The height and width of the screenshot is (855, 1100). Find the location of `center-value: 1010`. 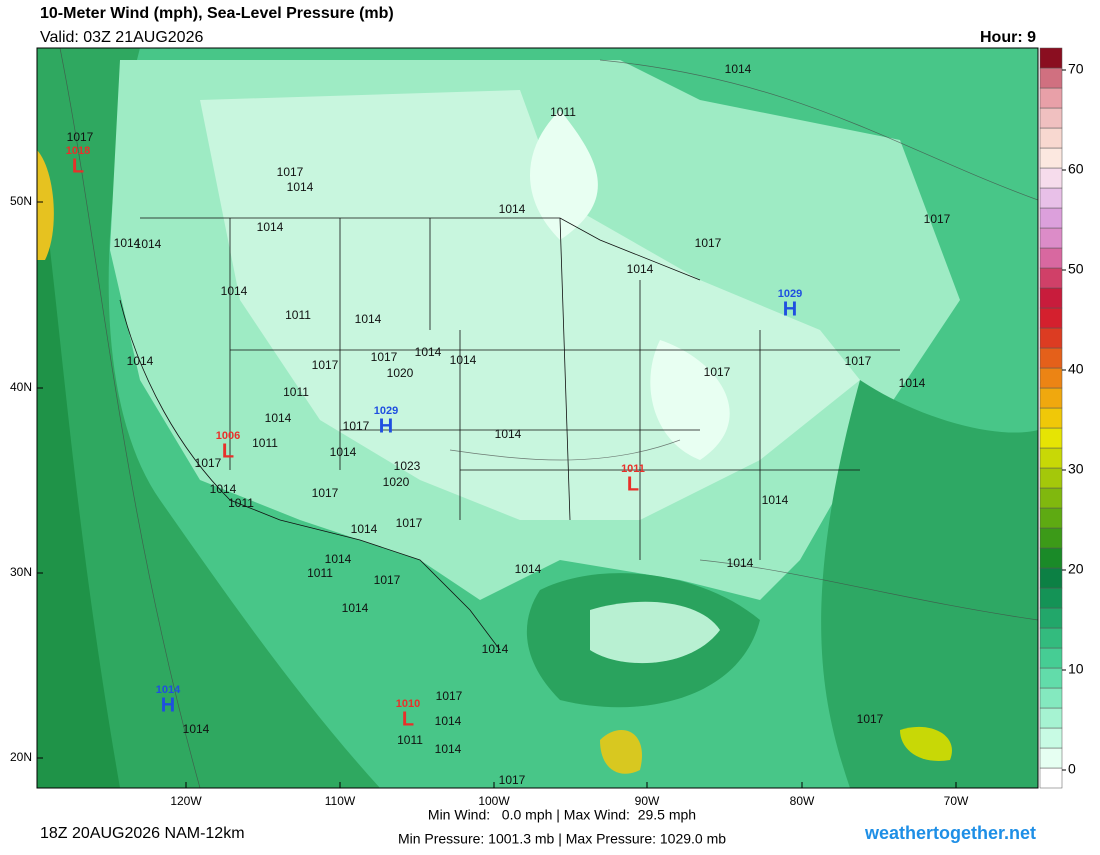

center-value: 1010 is located at coordinates (408, 704).